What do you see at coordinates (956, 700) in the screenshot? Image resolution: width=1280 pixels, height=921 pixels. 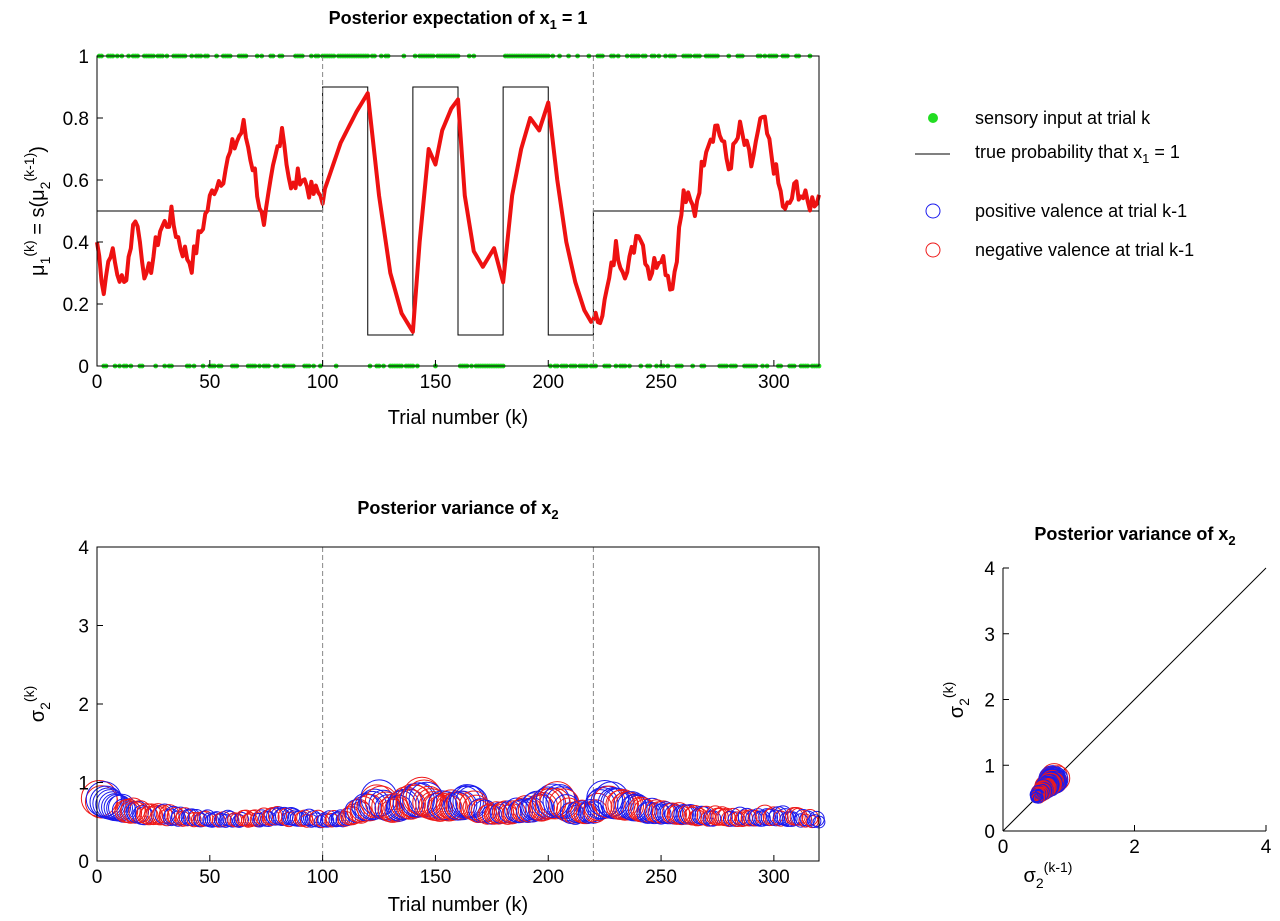 I see `scatter-y-axis-label: σ2(k)` at bounding box center [956, 700].